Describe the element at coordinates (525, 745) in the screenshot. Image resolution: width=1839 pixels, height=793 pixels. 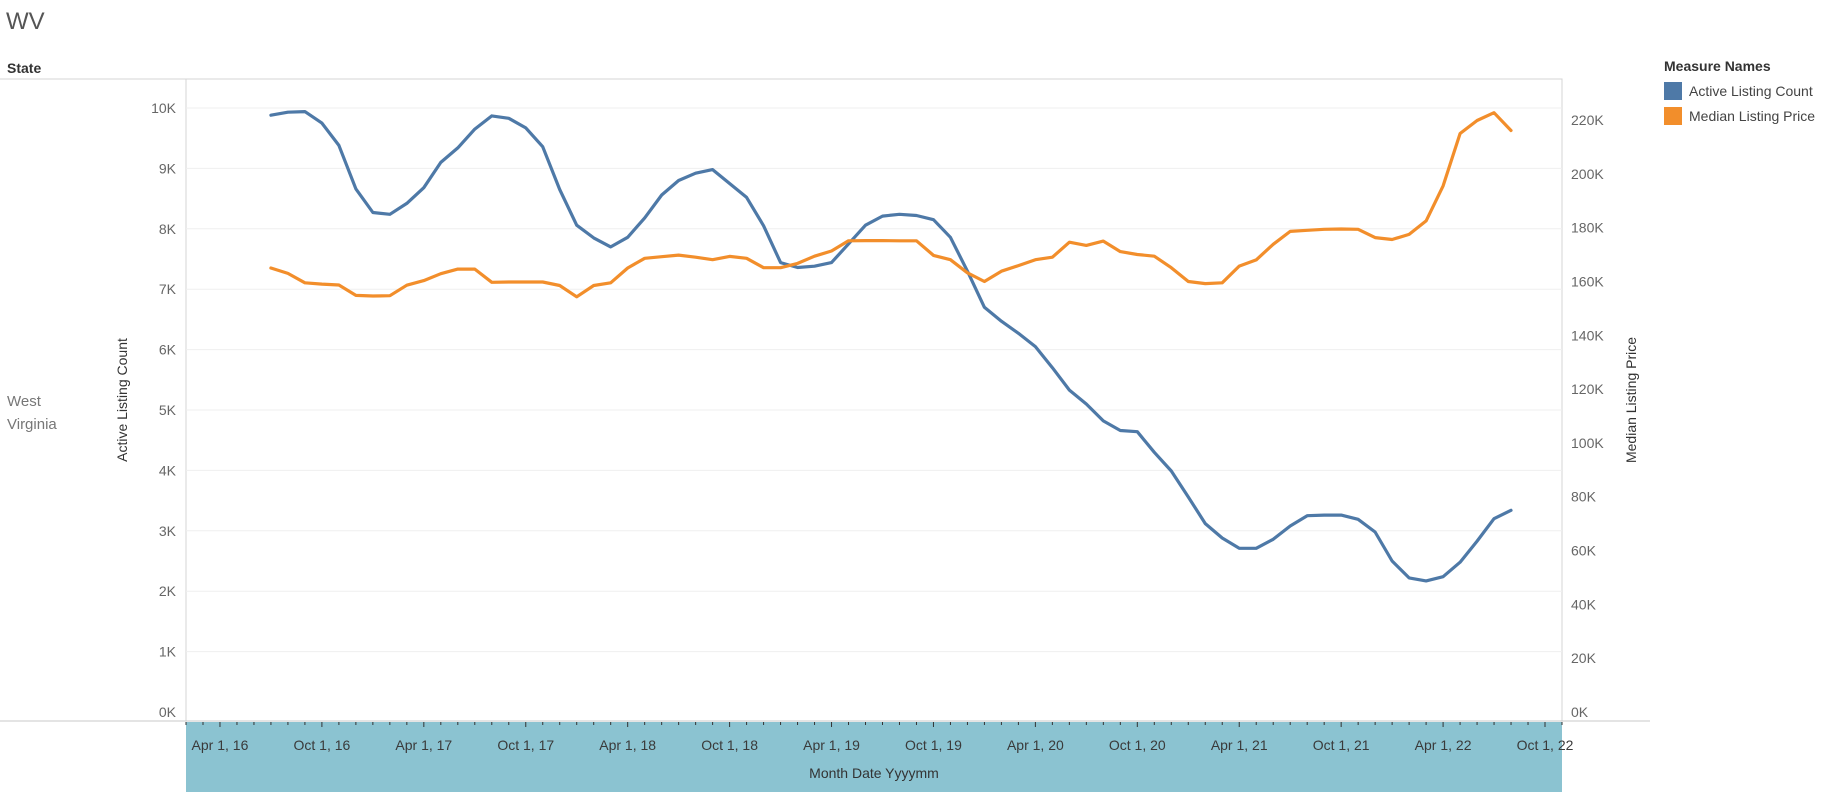
I see `x-tick-label: Oct 1, 17` at that location.